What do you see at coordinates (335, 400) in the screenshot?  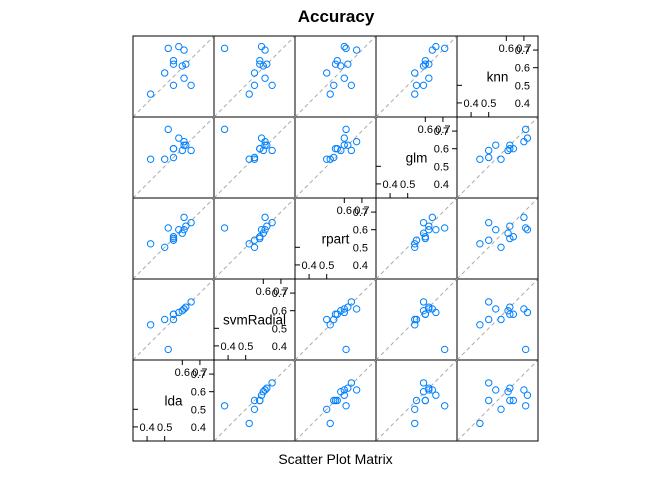 I see `reference-line-lda-vs-rpart` at bounding box center [335, 400].